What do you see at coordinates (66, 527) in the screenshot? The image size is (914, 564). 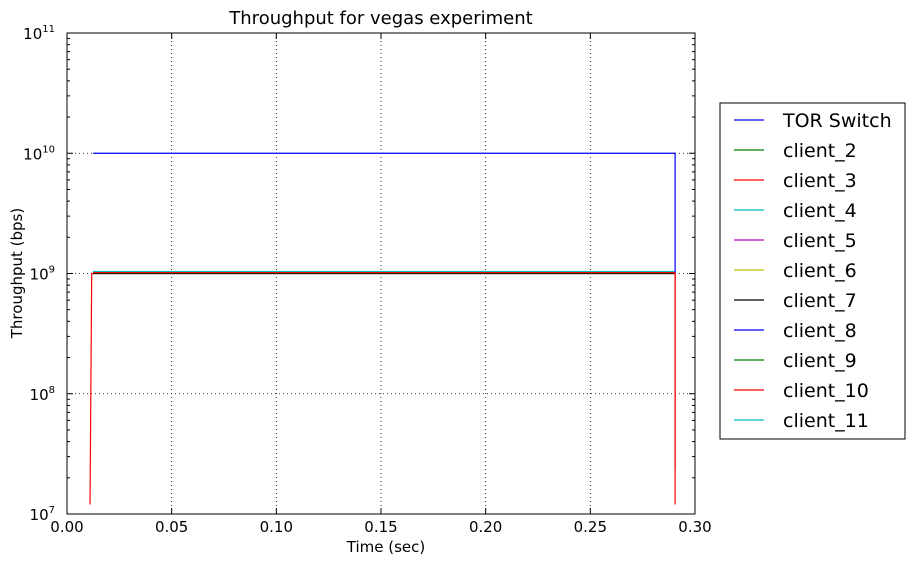 I see `x-tick-label: 0.00` at bounding box center [66, 527].